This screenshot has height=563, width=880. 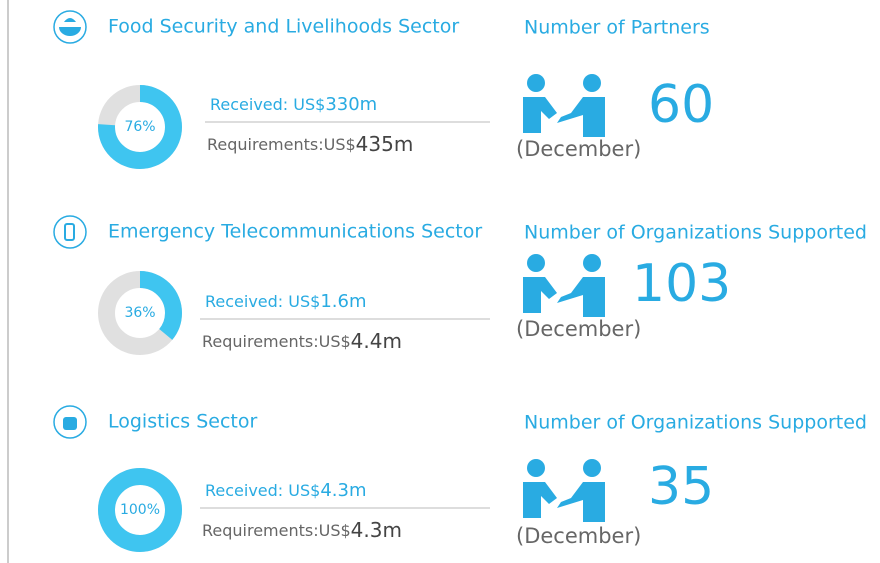 I want to click on requirements-text: Requirements:US$435m, so click(x=310, y=144).